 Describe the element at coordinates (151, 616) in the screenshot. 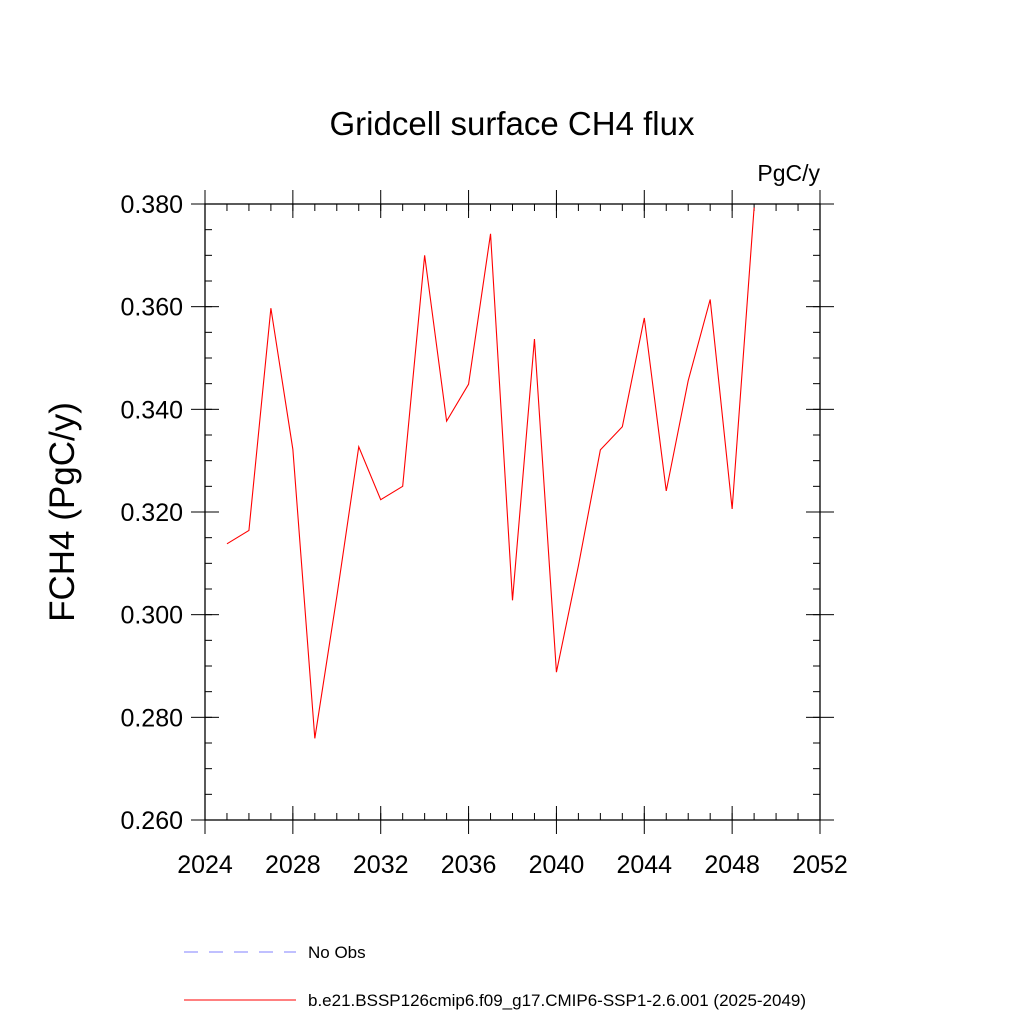

I see `y-tick-label: 0.300` at that location.